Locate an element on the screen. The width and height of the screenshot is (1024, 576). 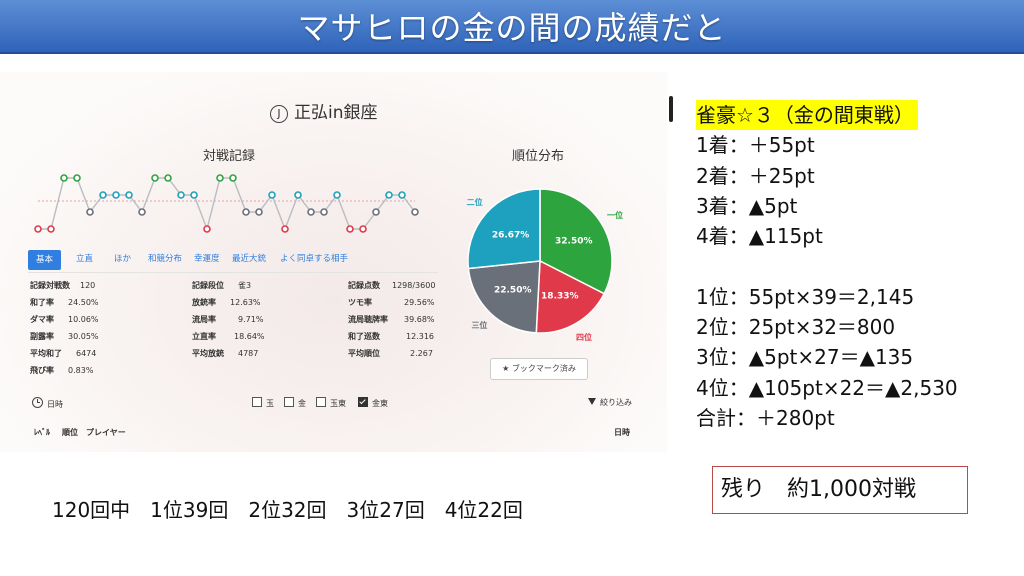
bookmark-button: ★ ブックマーク済み is located at coordinates (539, 369).